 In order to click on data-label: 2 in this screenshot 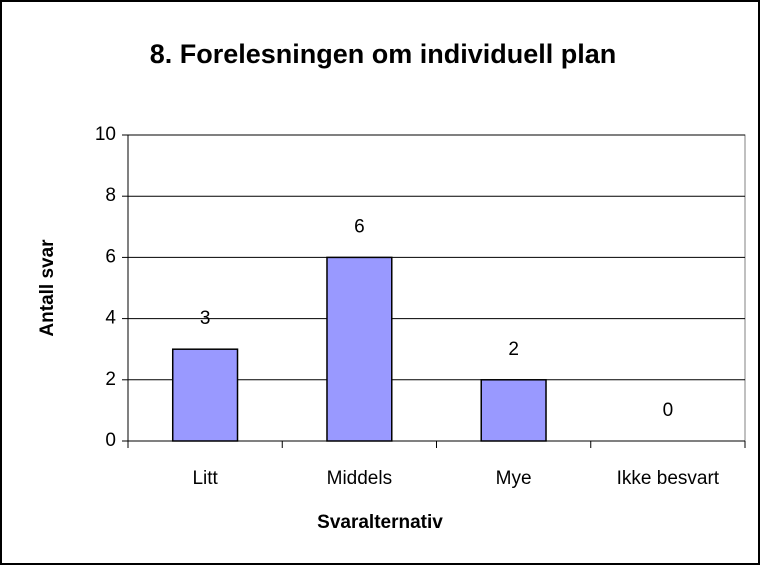, I will do `click(513, 349)`.